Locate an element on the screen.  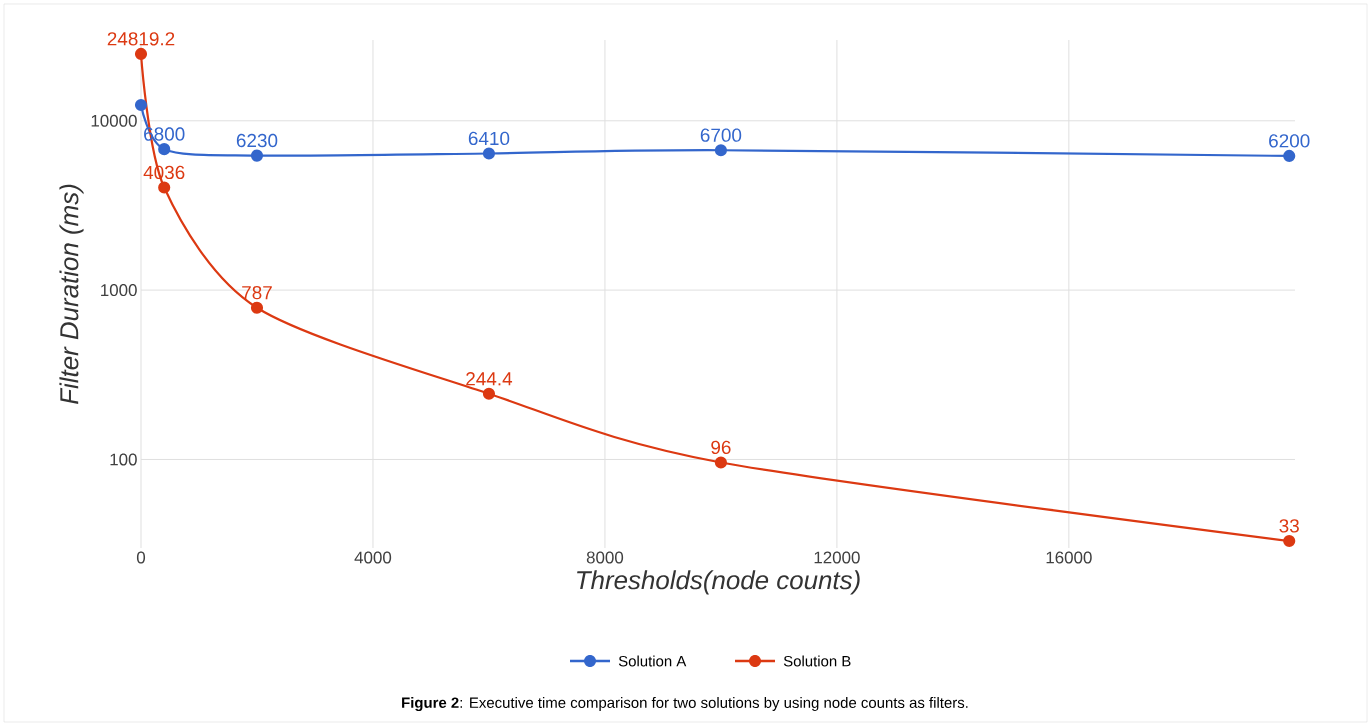
data-label: 6230 is located at coordinates (257, 140).